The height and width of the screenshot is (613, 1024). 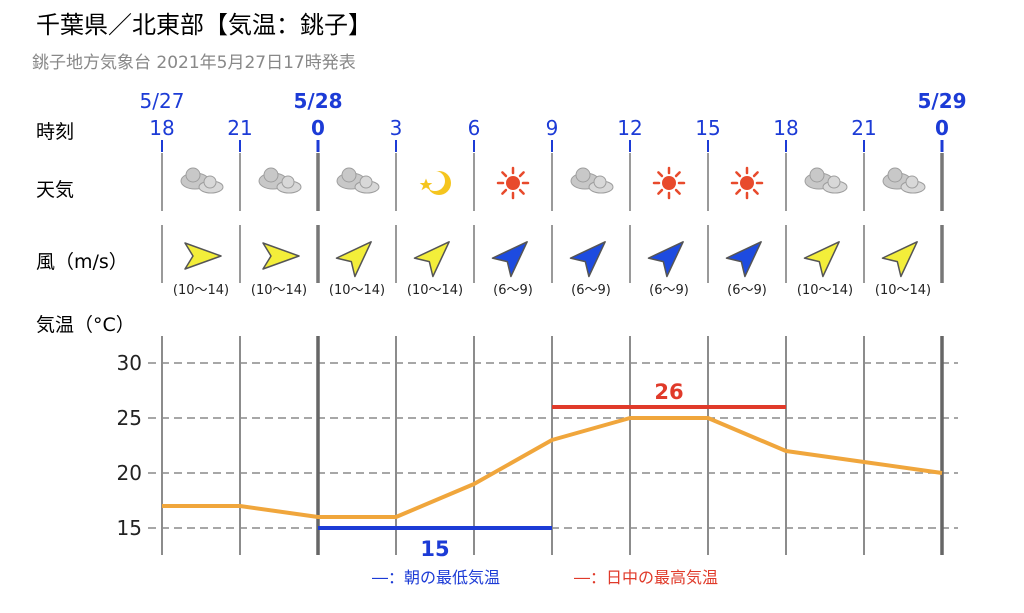 I want to click on y-tick-label: 15, so click(x=129, y=528).